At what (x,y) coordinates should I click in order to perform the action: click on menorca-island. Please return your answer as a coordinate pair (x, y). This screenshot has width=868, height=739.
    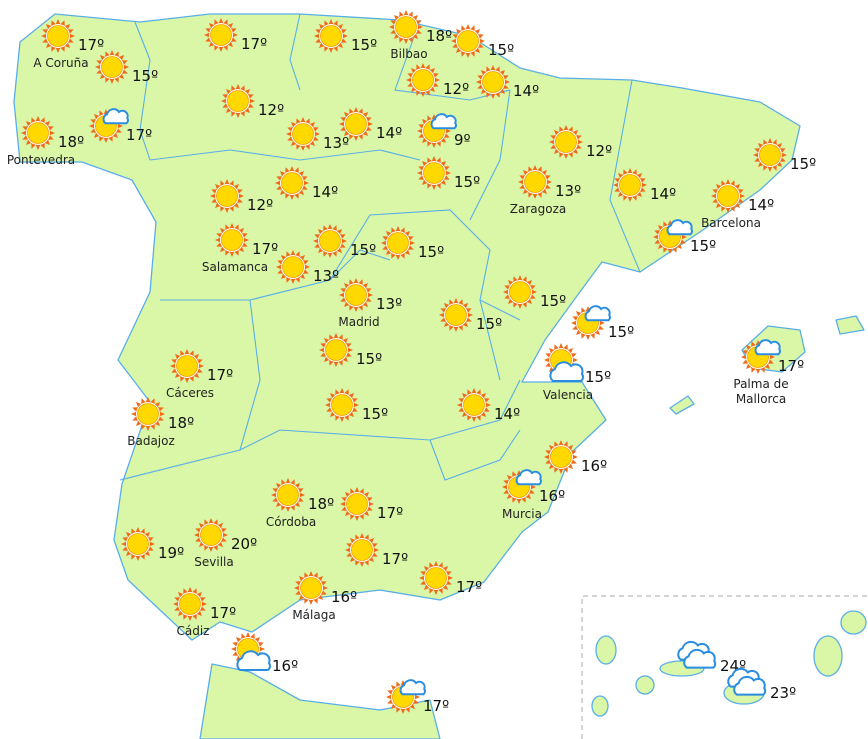
    Looking at the image, I should click on (850, 325).